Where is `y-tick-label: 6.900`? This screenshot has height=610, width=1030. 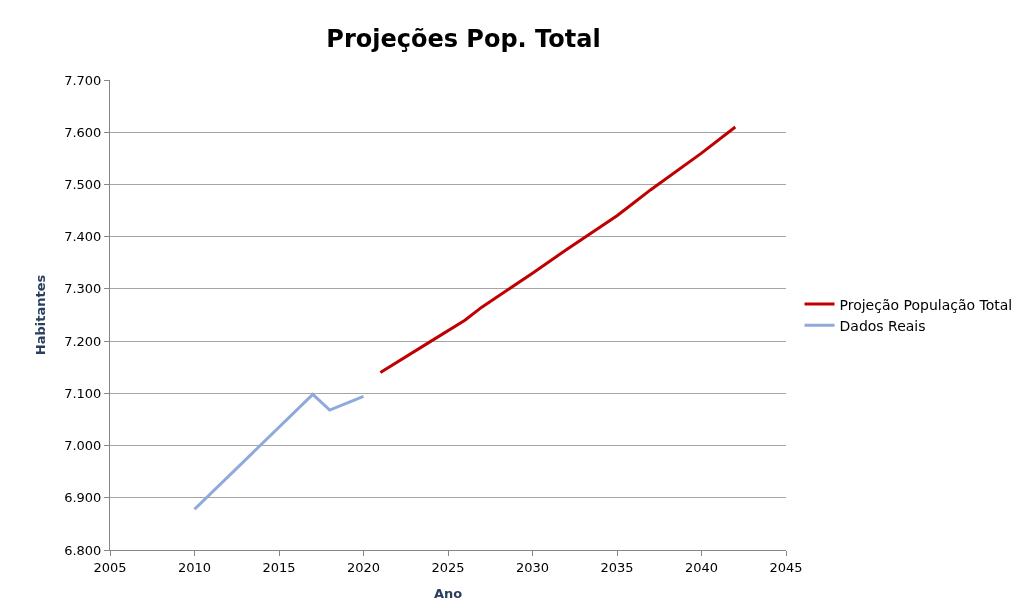 y-tick-label: 6.900 is located at coordinates (83, 498).